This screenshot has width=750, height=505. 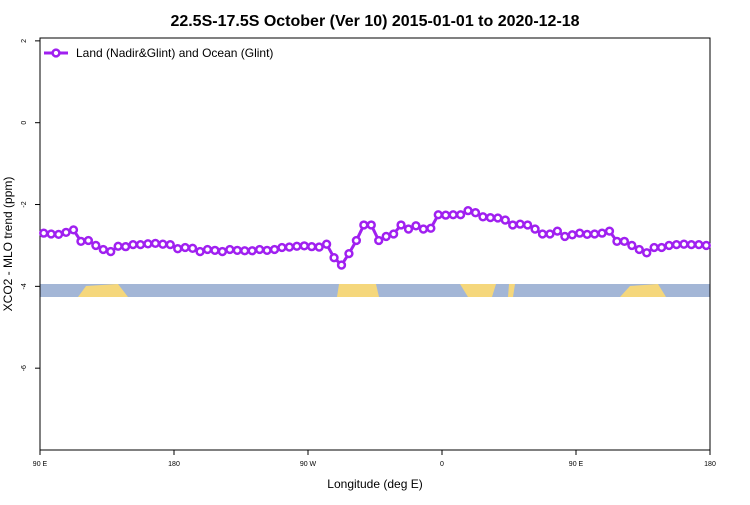 I want to click on y-tick-label: -6, so click(x=24, y=368).